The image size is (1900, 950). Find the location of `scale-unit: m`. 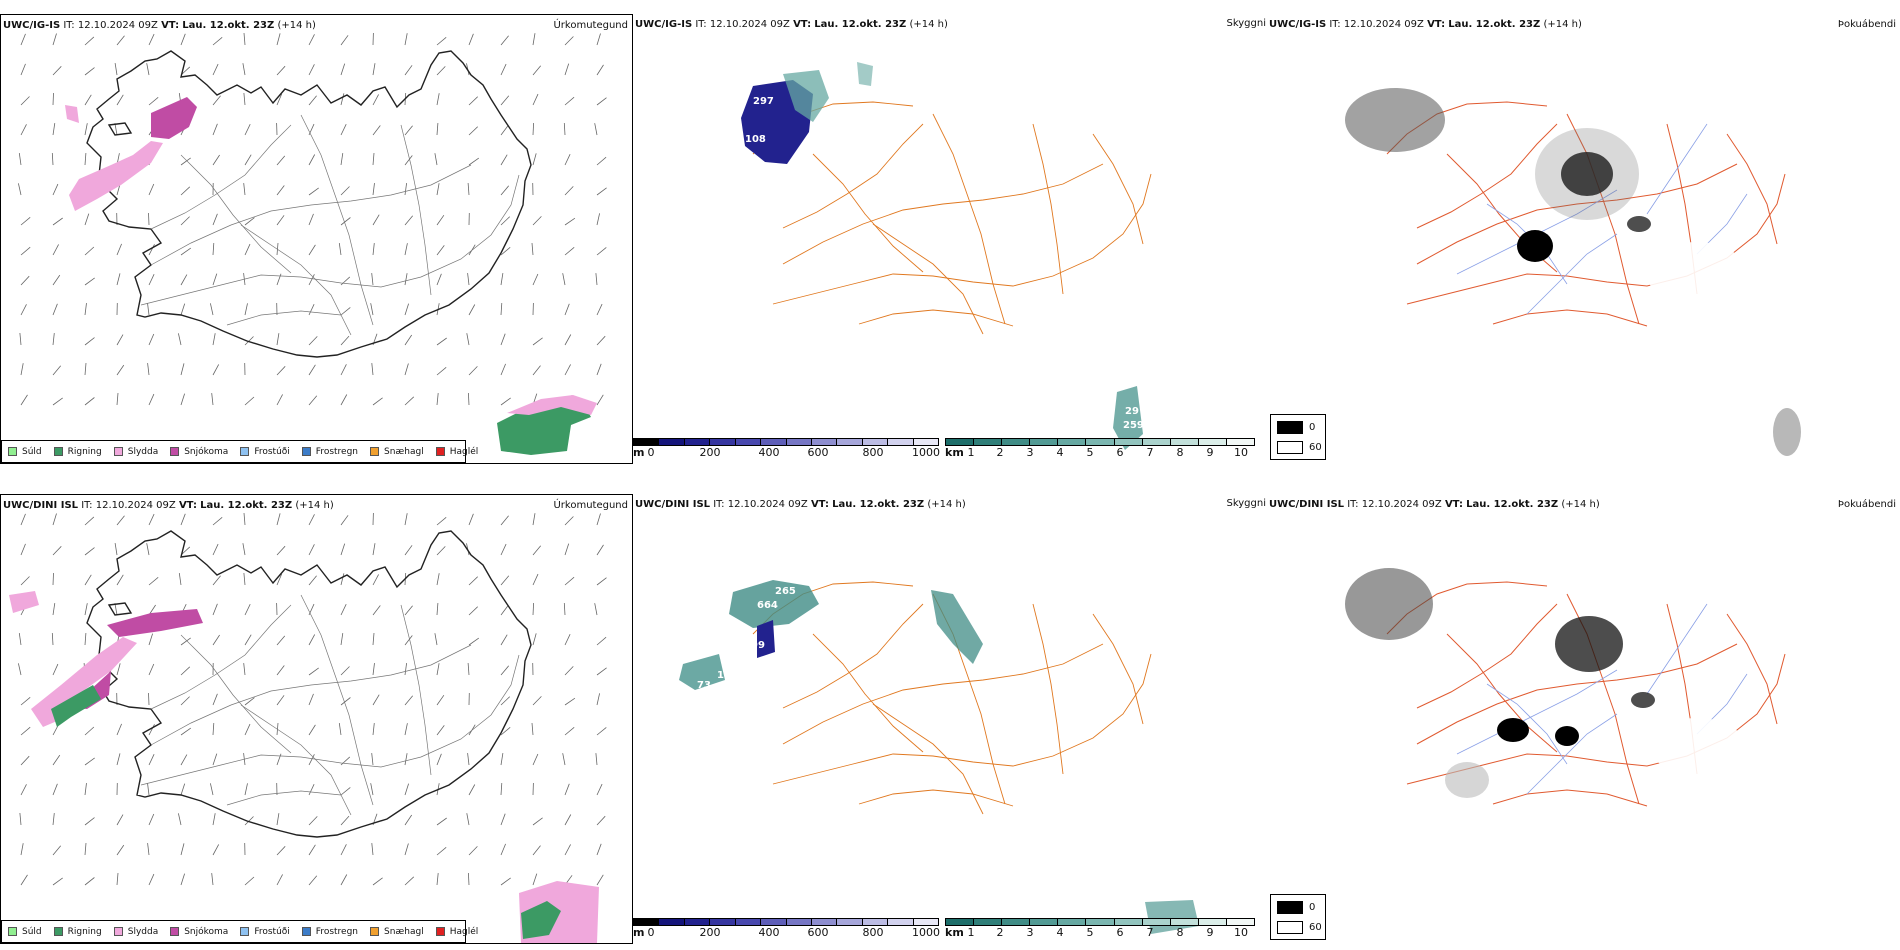

scale-unit: m is located at coordinates (639, 932).